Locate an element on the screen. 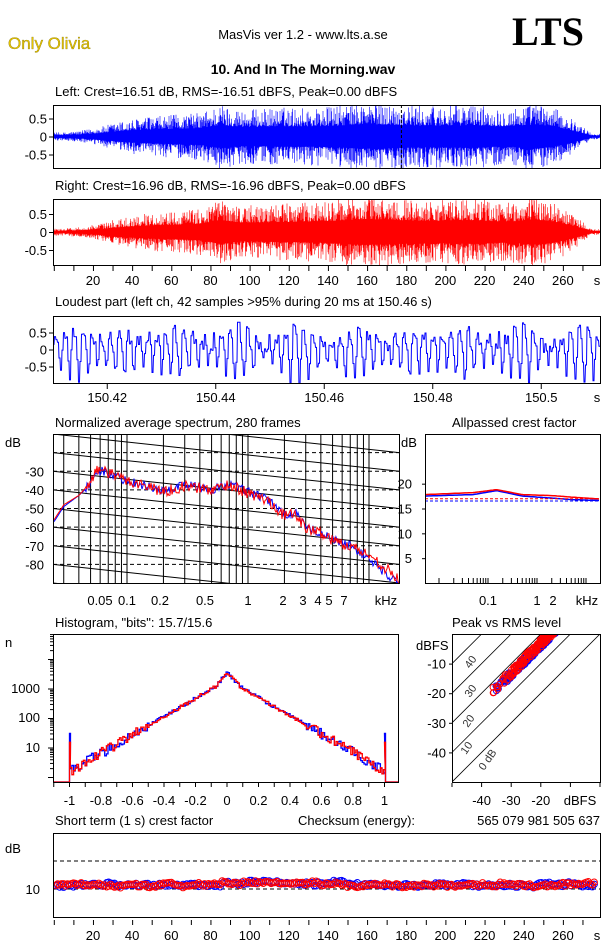  allpassed-series-left is located at coordinates (512, 495).